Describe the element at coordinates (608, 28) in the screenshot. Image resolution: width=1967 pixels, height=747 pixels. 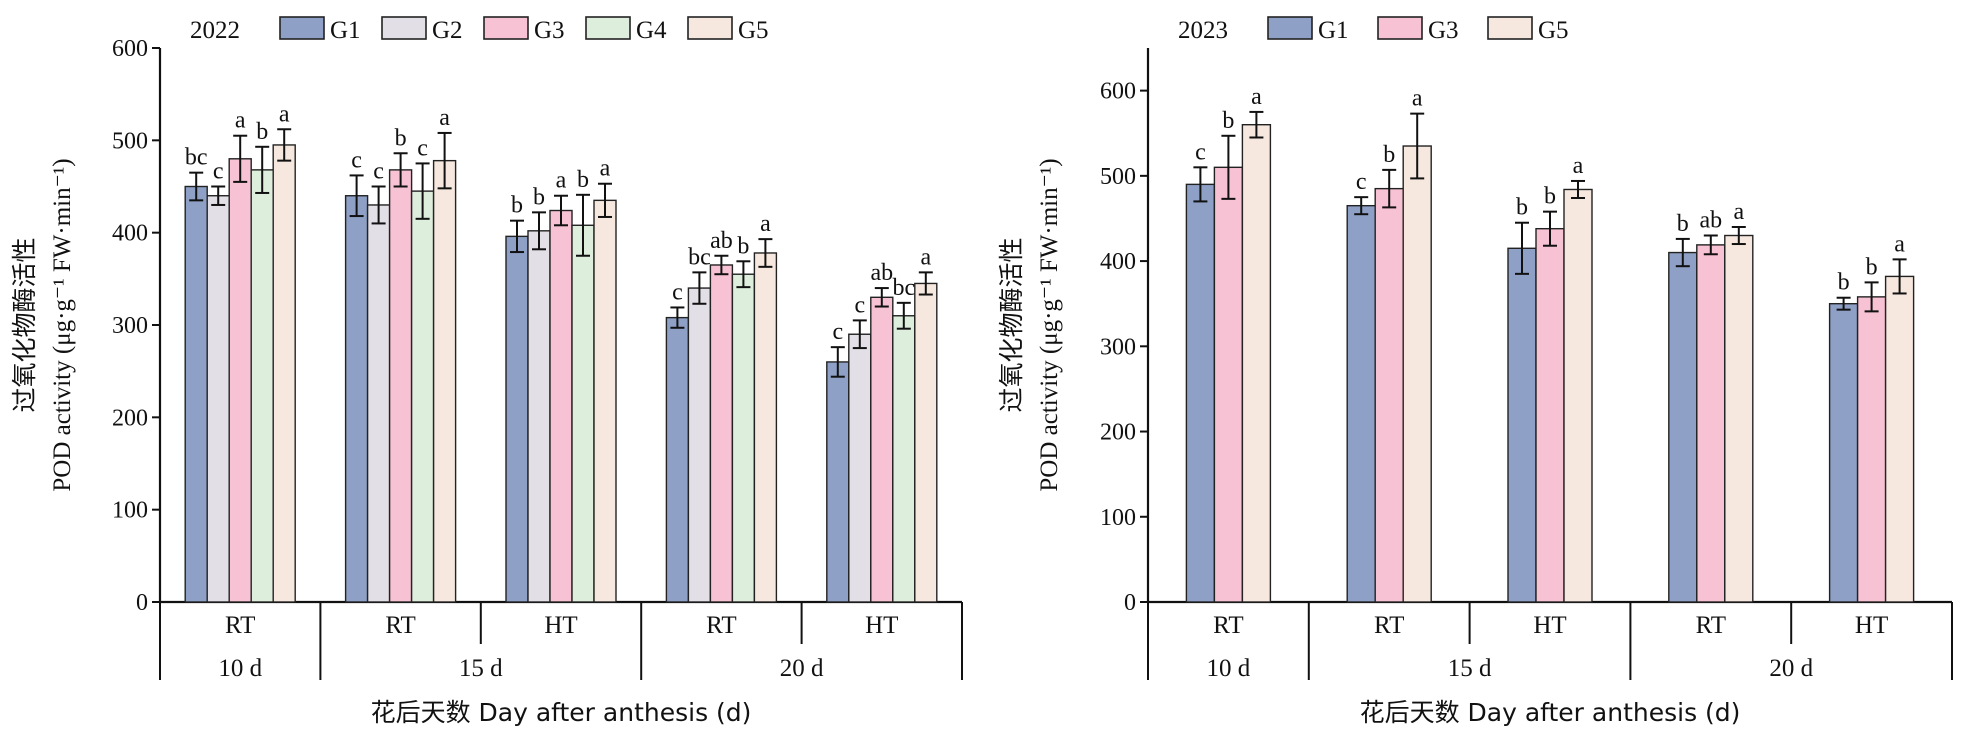
I see `legend-swatch-g4` at that location.